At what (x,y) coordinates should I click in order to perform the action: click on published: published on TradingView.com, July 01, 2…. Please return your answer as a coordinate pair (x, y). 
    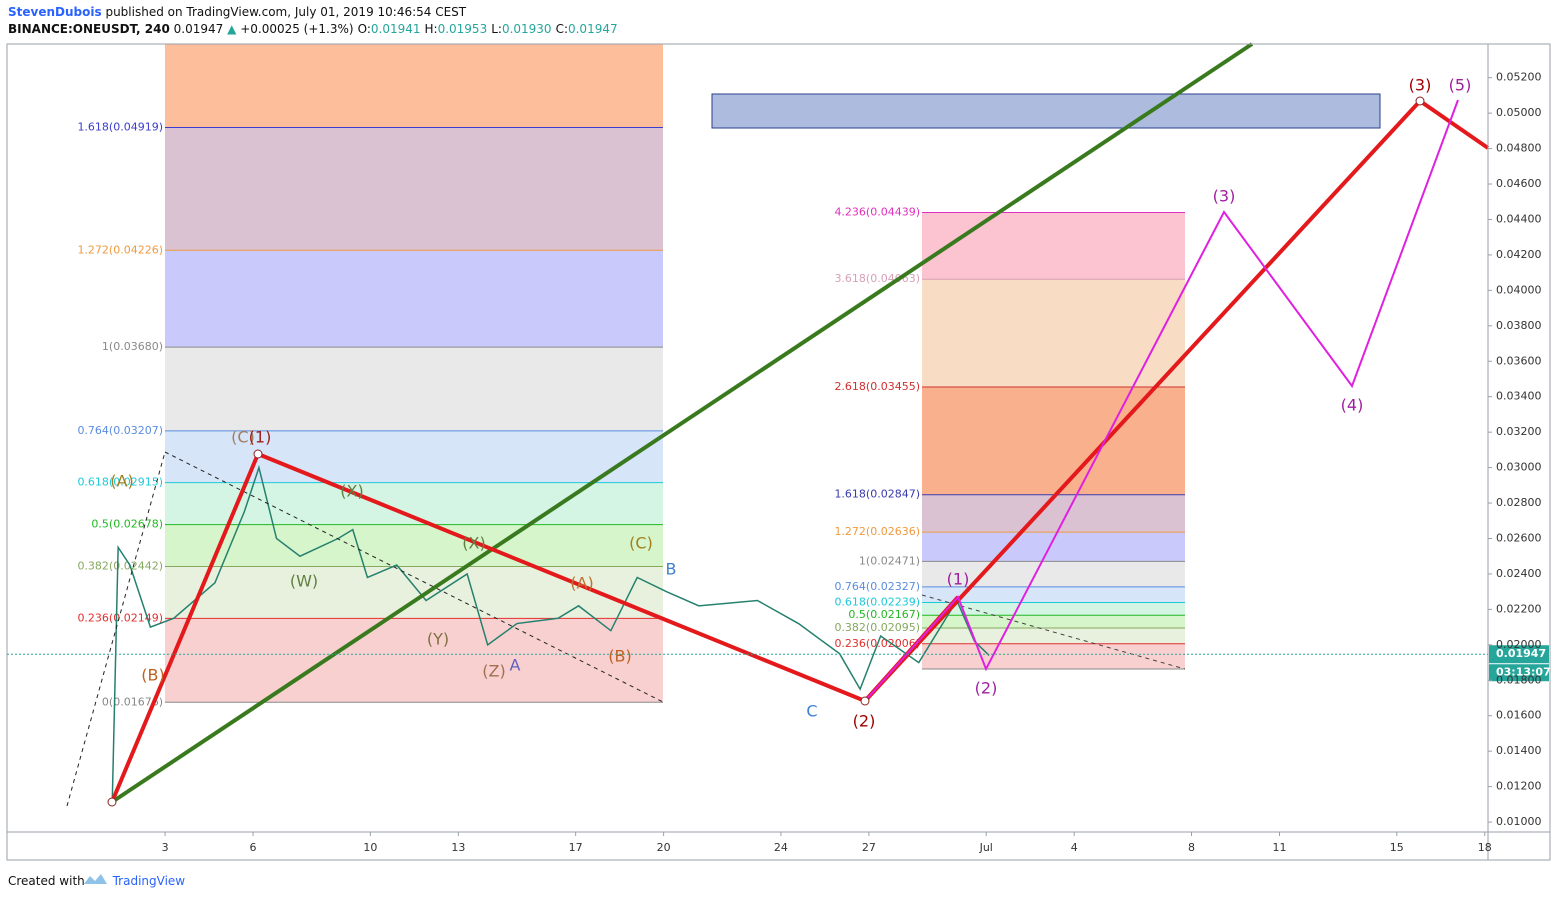
    Looking at the image, I should click on (285, 12).